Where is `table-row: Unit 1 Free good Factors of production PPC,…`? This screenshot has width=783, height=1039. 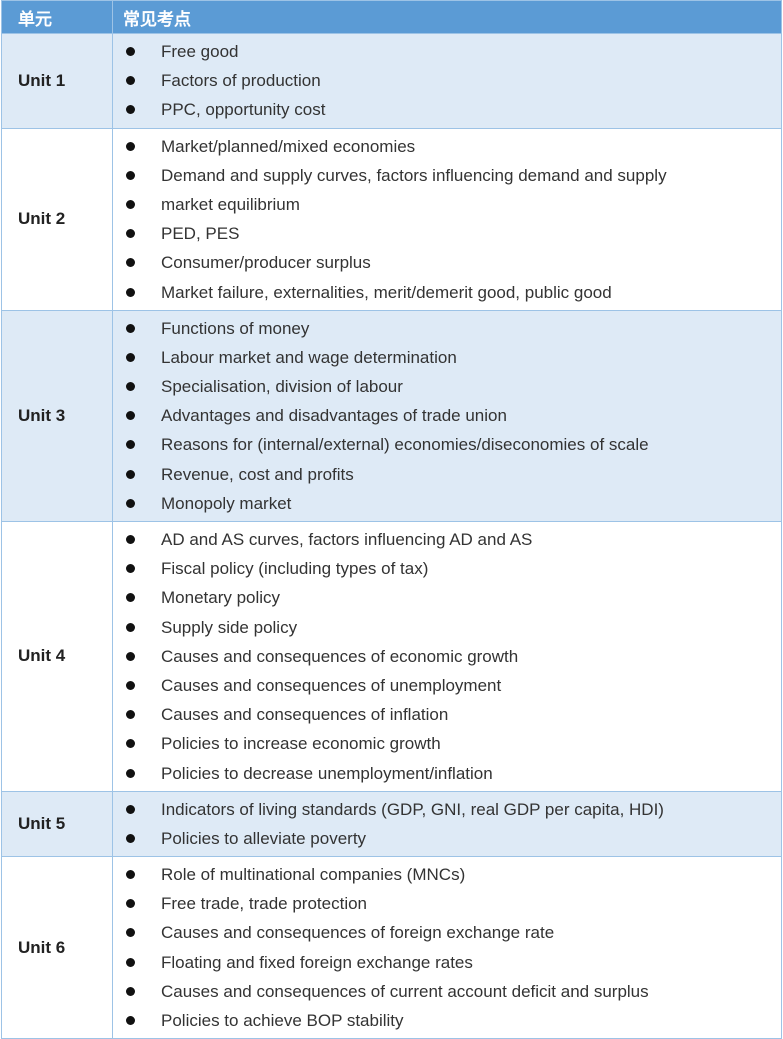 table-row: Unit 1 Free good Factors of production PPC,… is located at coordinates (391, 81).